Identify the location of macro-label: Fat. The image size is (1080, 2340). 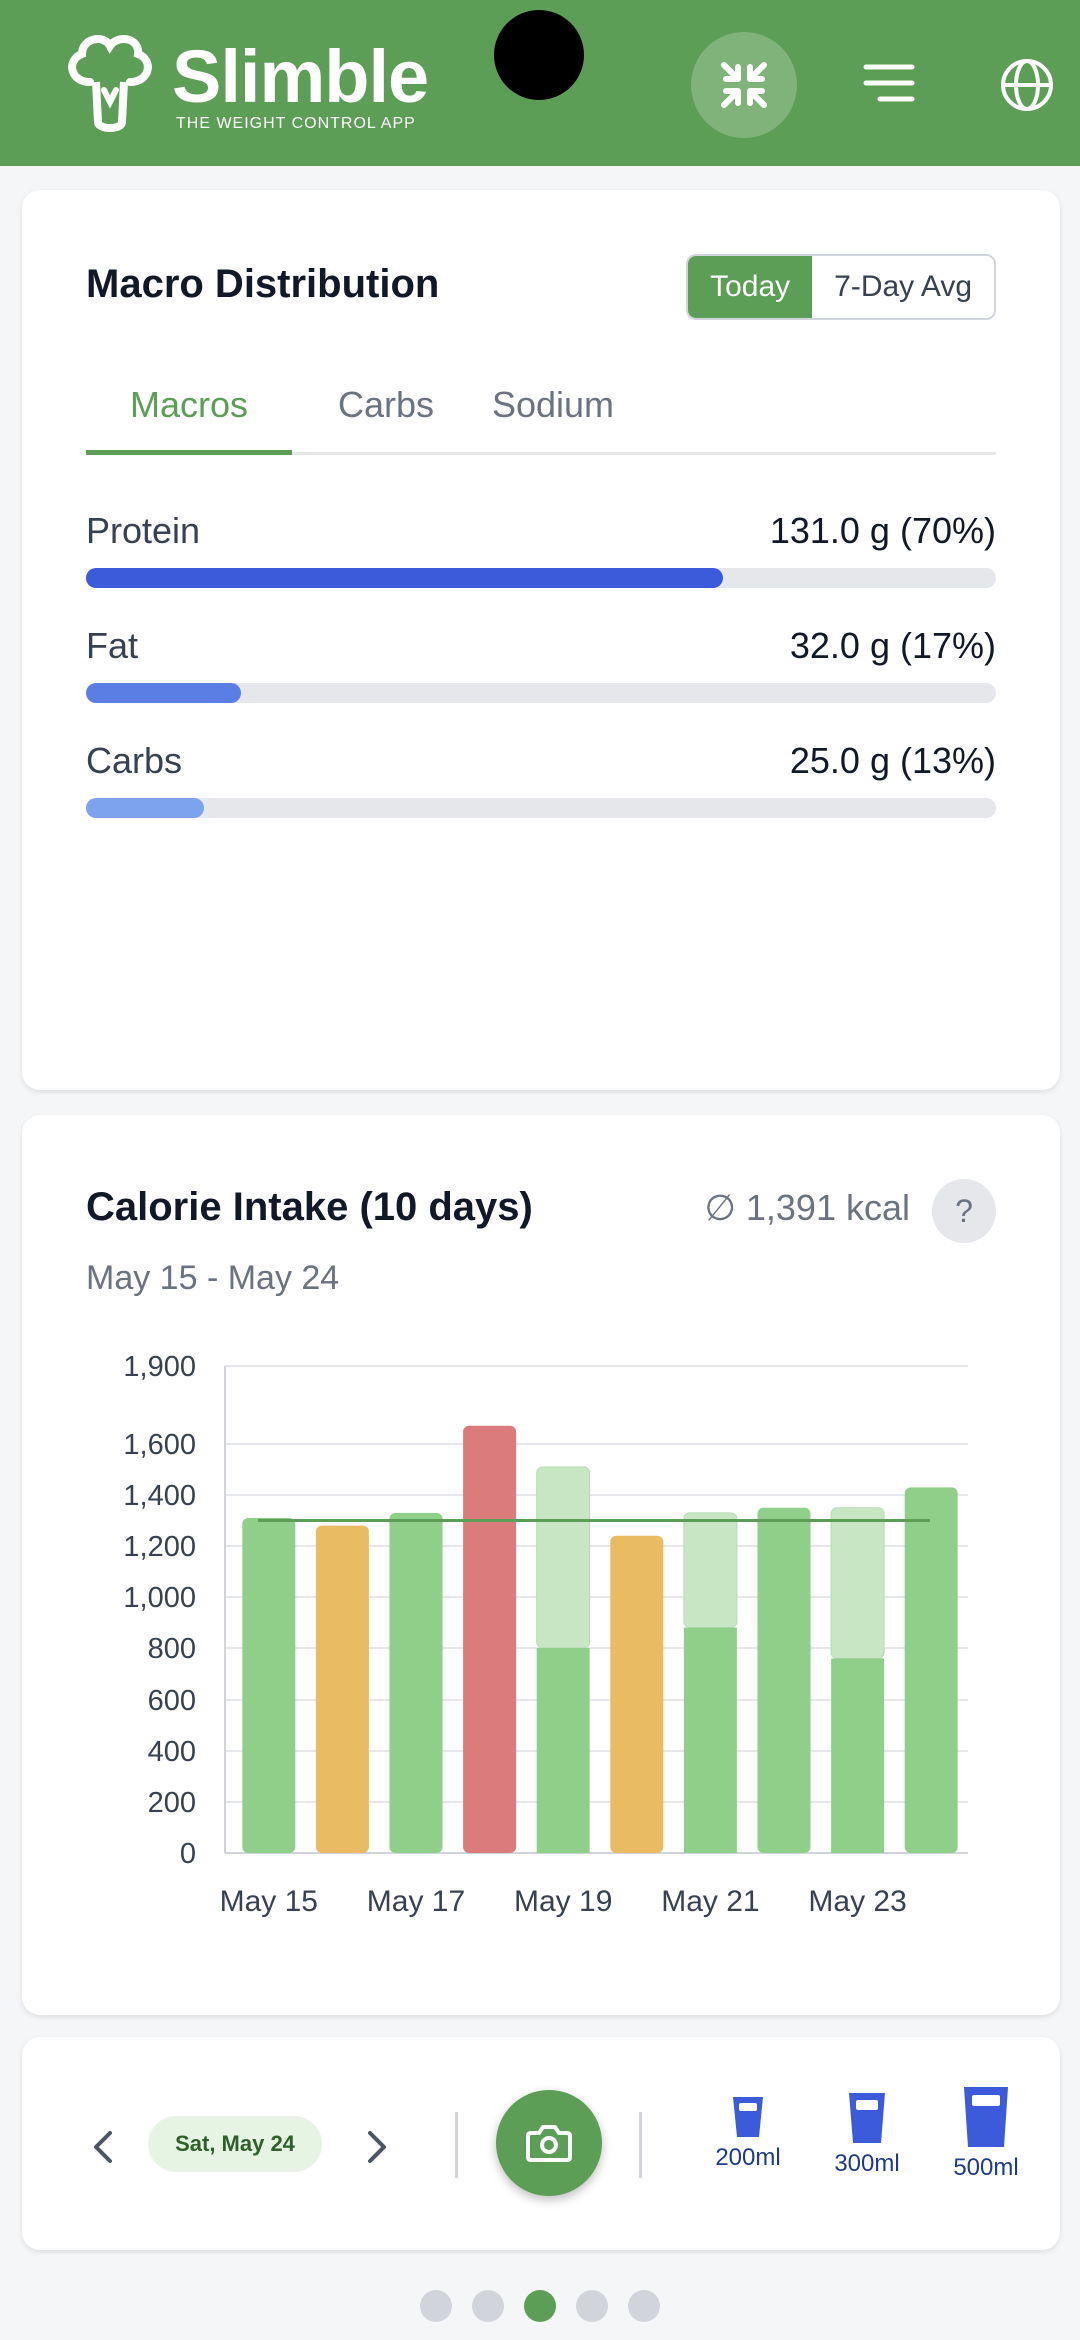
(112, 645).